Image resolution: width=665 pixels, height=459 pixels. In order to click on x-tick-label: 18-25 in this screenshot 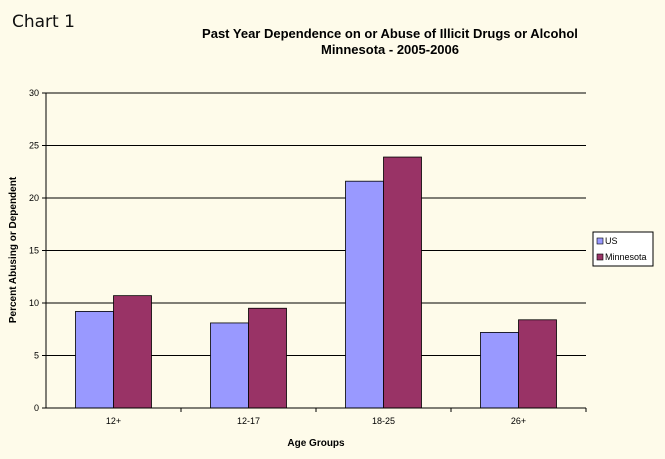, I will do `click(383, 421)`.